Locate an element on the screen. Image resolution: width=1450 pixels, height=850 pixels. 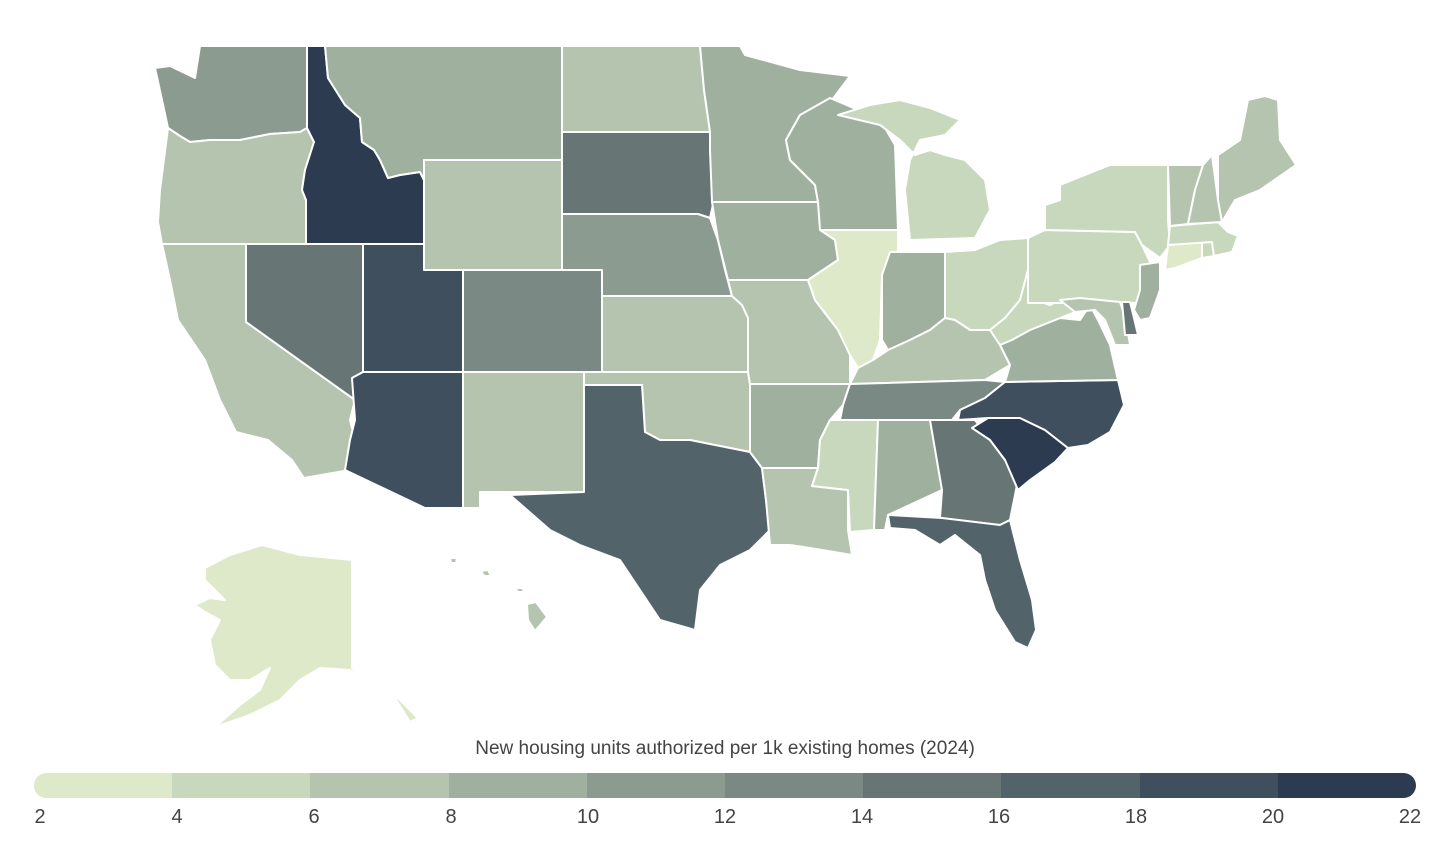
legend-tick-label: 2 is located at coordinates (40, 817).